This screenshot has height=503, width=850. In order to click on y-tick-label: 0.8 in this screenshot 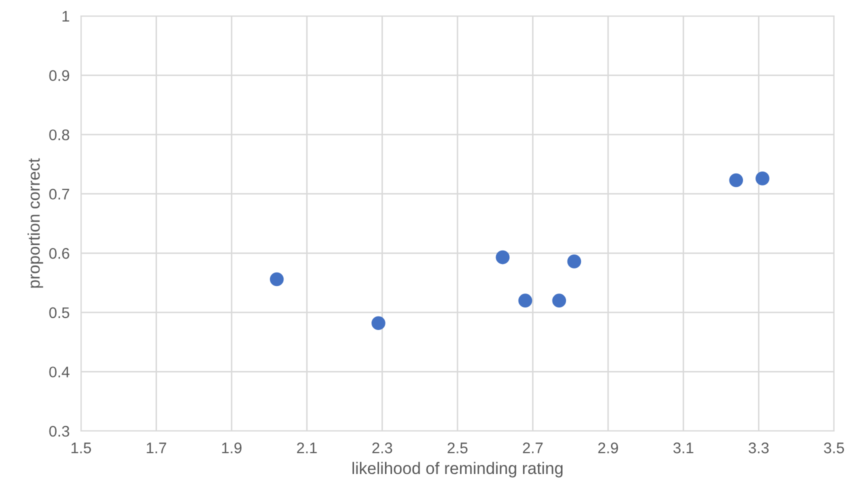, I will do `click(59, 134)`.